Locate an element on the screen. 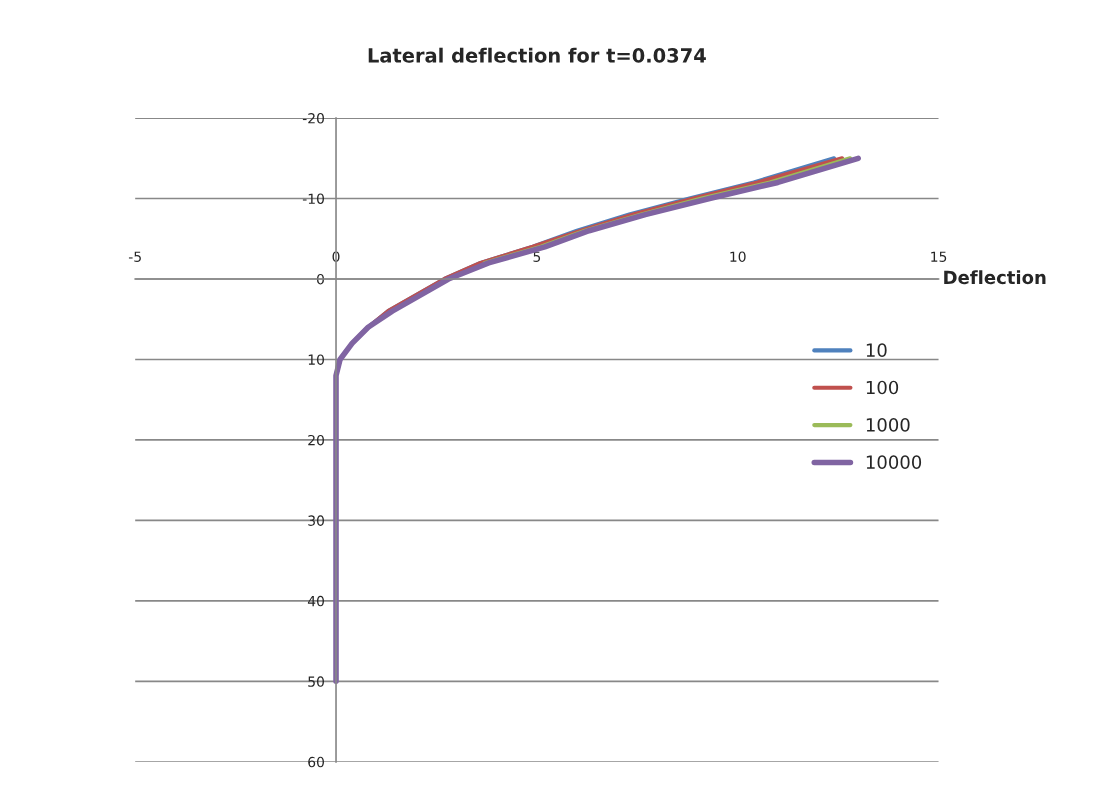 The image size is (1099, 787). legend-label: 100 is located at coordinates (882, 387).